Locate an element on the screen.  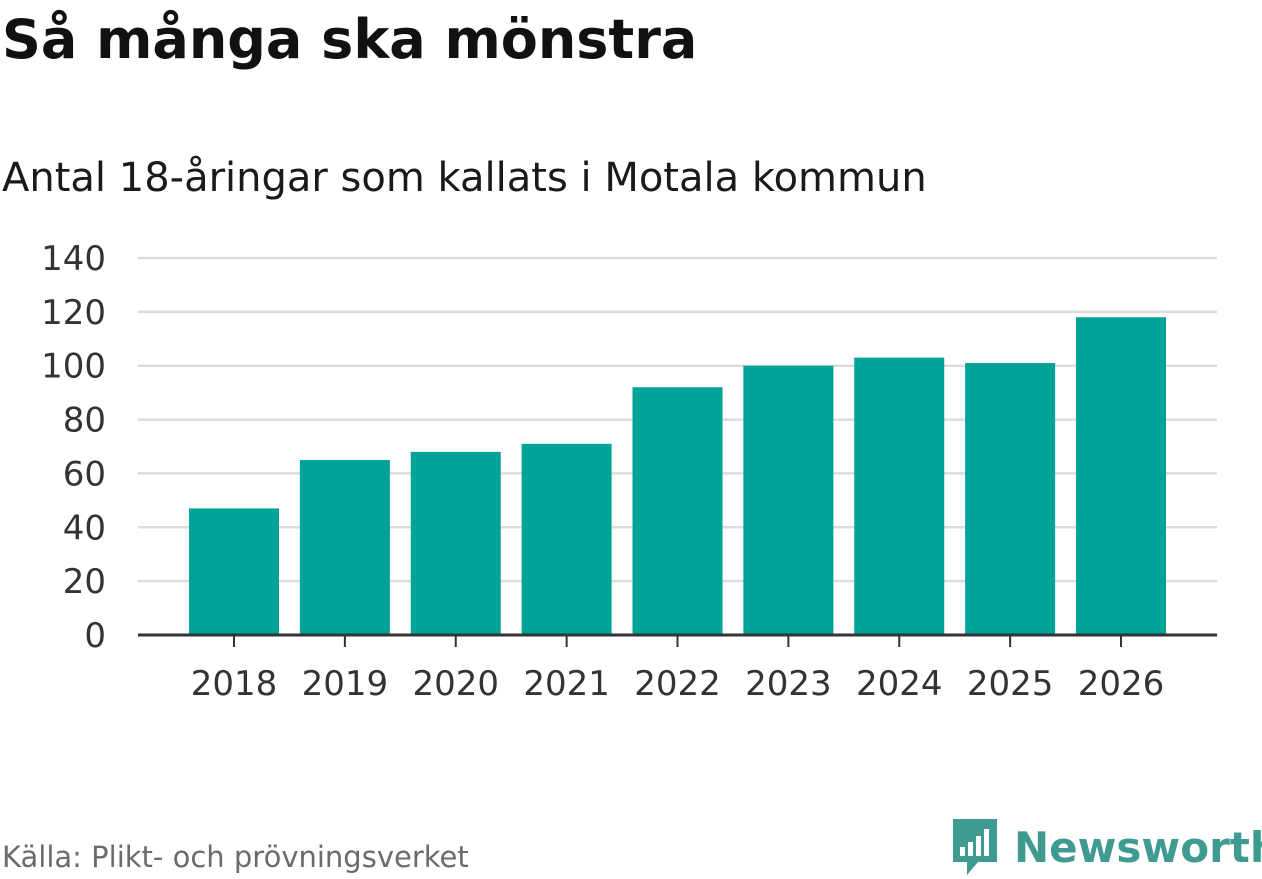
x-tick-label: 2023 is located at coordinates (788, 684).